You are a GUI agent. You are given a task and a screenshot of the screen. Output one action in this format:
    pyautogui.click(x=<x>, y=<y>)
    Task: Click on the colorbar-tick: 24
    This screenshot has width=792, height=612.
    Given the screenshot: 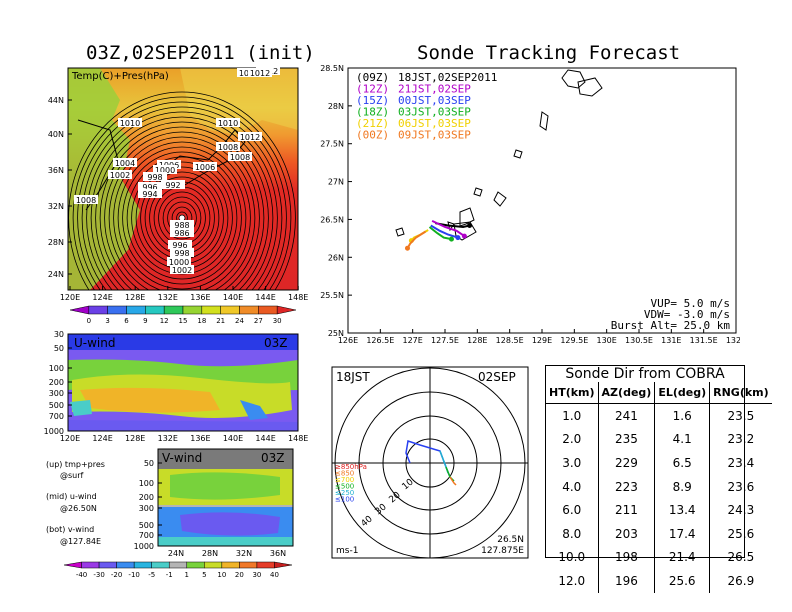 What is the action you would take?
    pyautogui.click(x=239, y=321)
    